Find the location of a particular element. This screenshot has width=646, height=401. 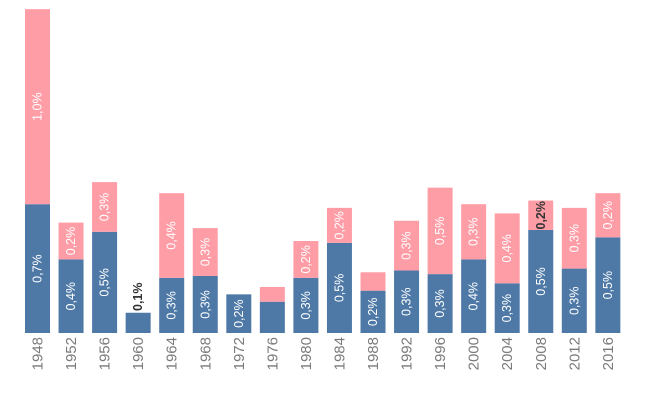

data-label-bottom-1996: 0,3% is located at coordinates (440, 303).